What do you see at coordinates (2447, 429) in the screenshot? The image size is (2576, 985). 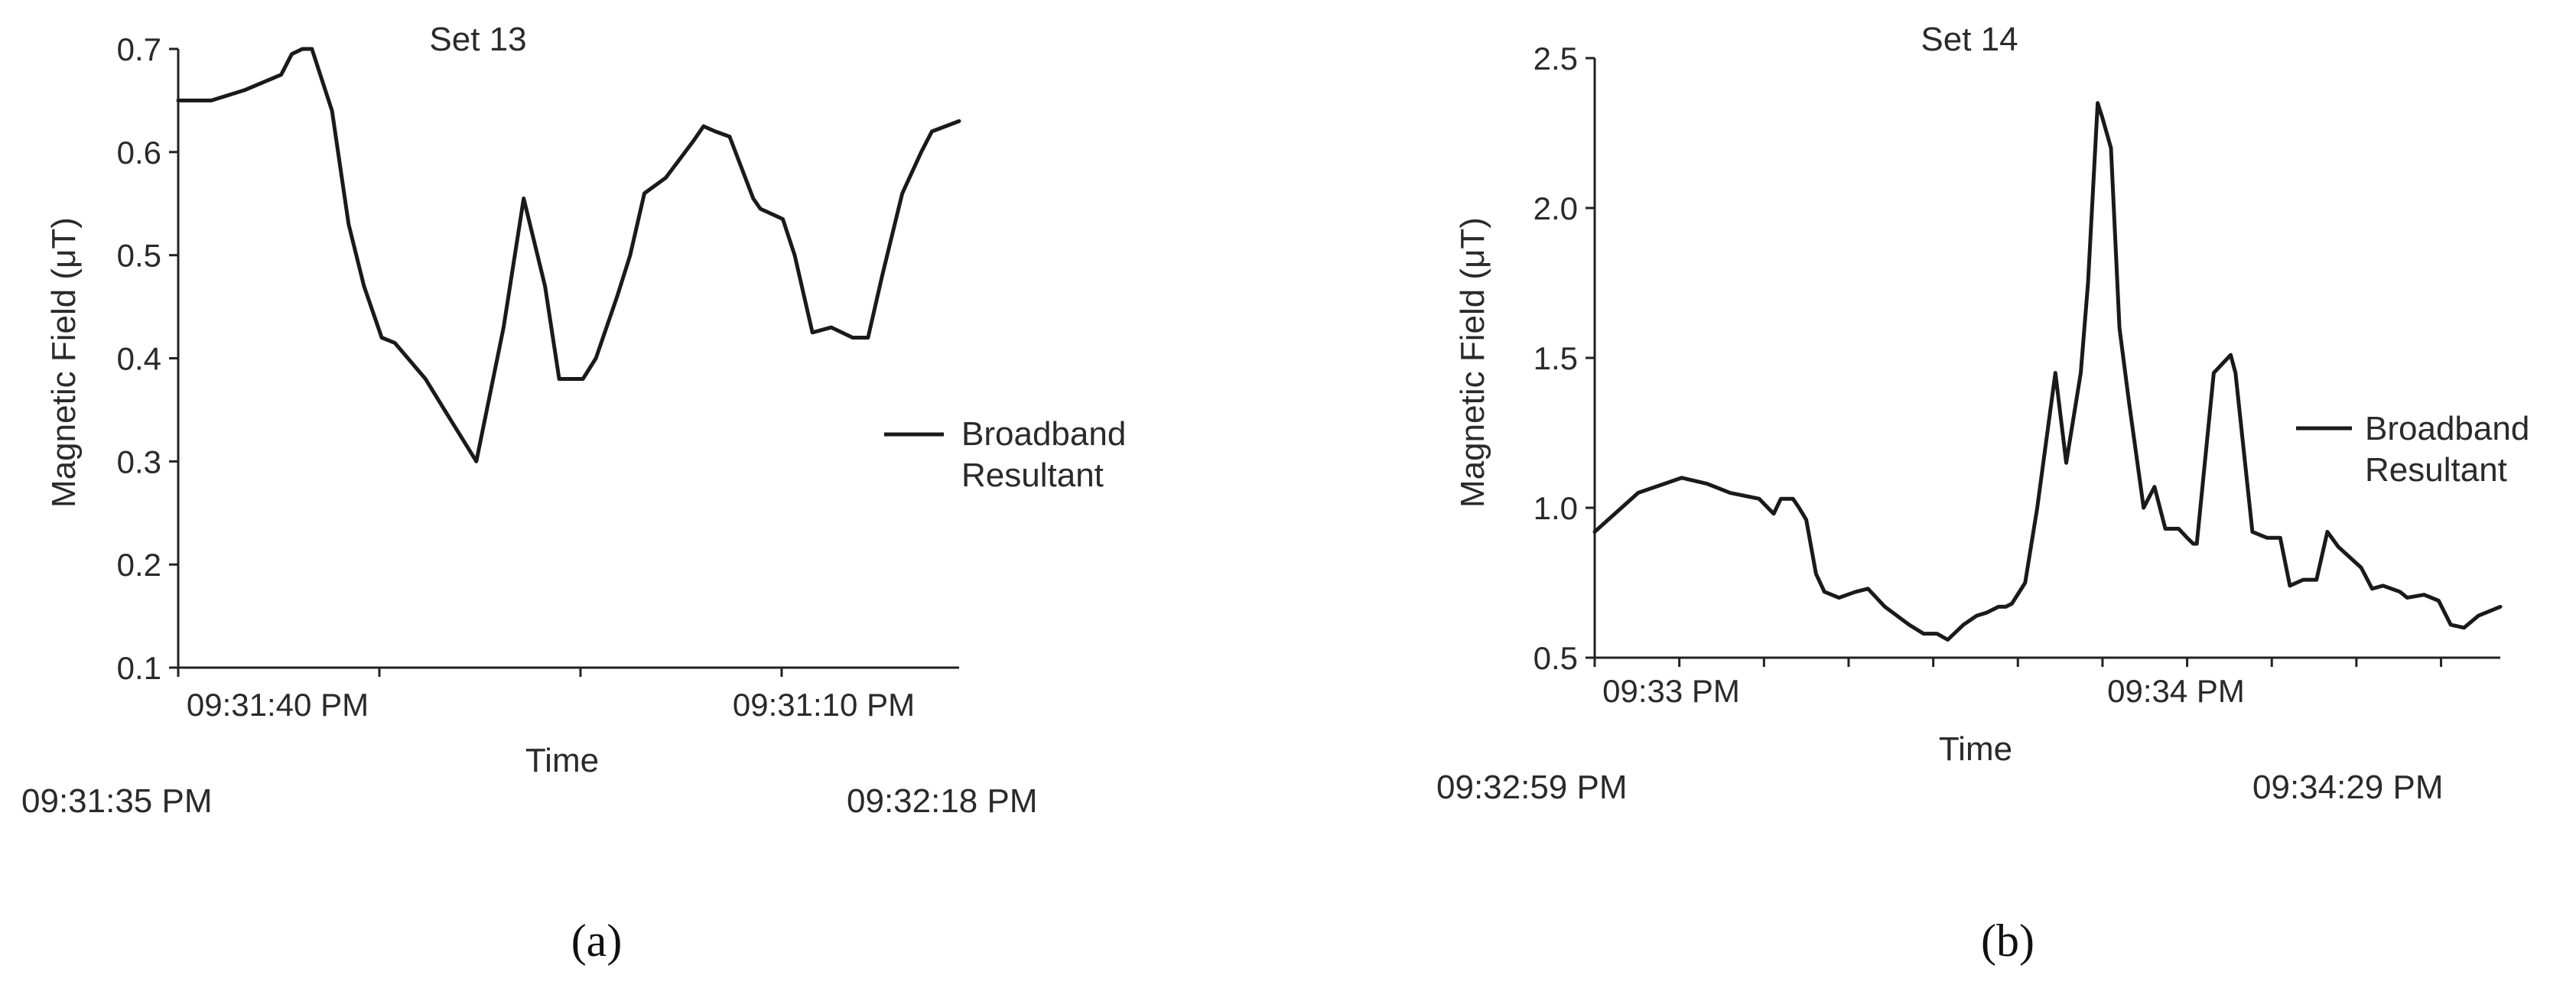 I see `legend-text-b-line1: Broadband` at bounding box center [2447, 429].